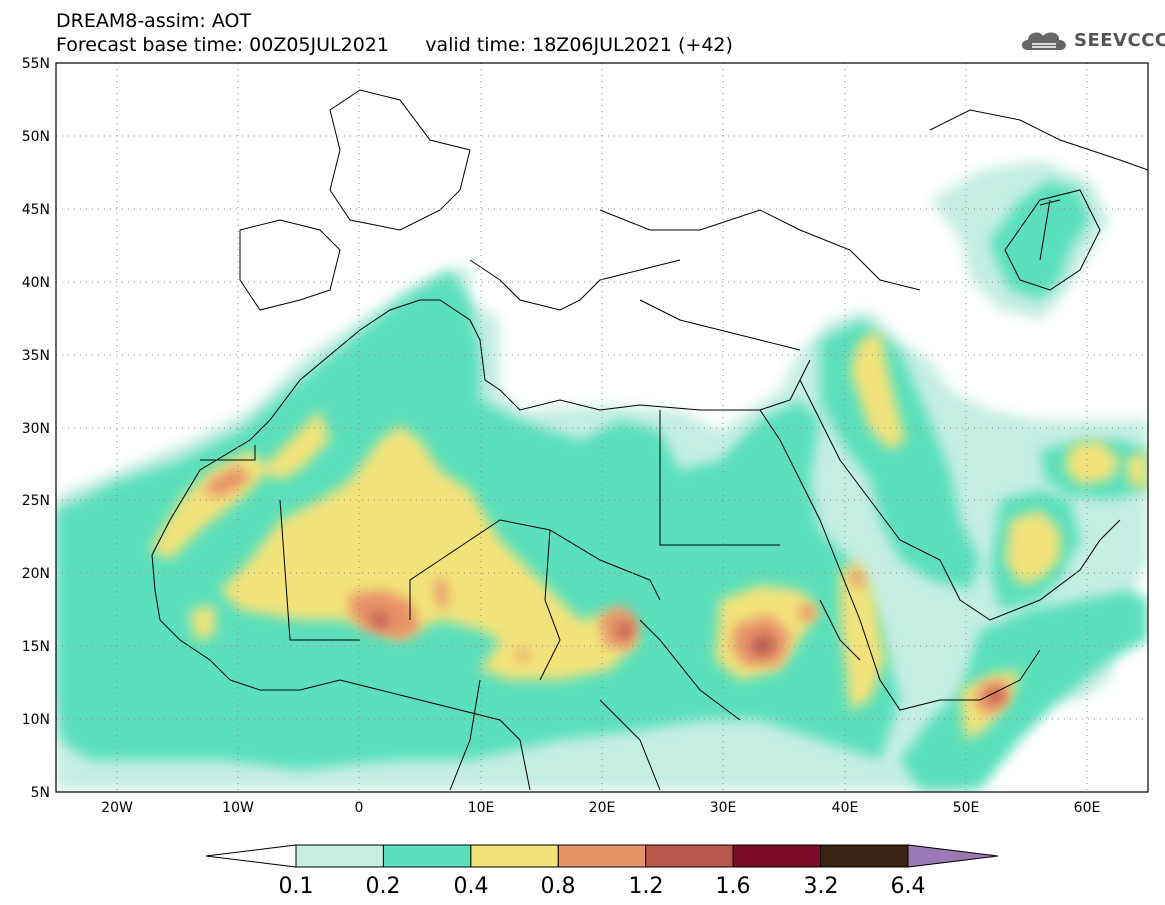  Describe the element at coordinates (908, 886) in the screenshot. I see `colorbar-label: 6.4` at that location.